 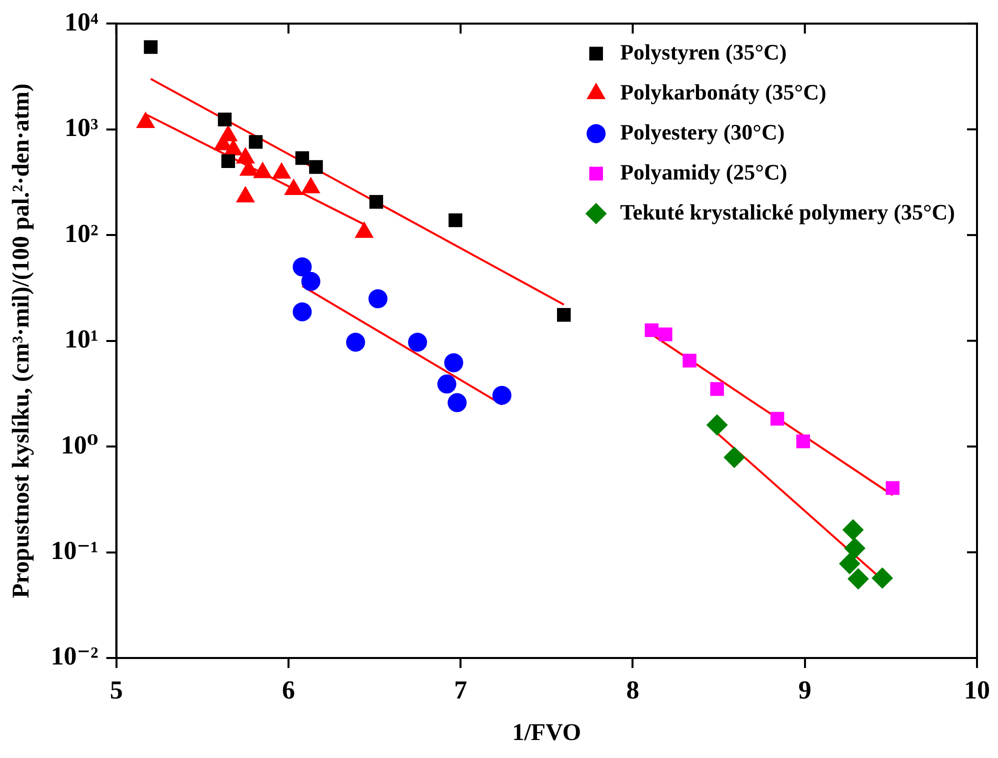 I want to click on x-tick-label: 5, so click(x=116, y=689).